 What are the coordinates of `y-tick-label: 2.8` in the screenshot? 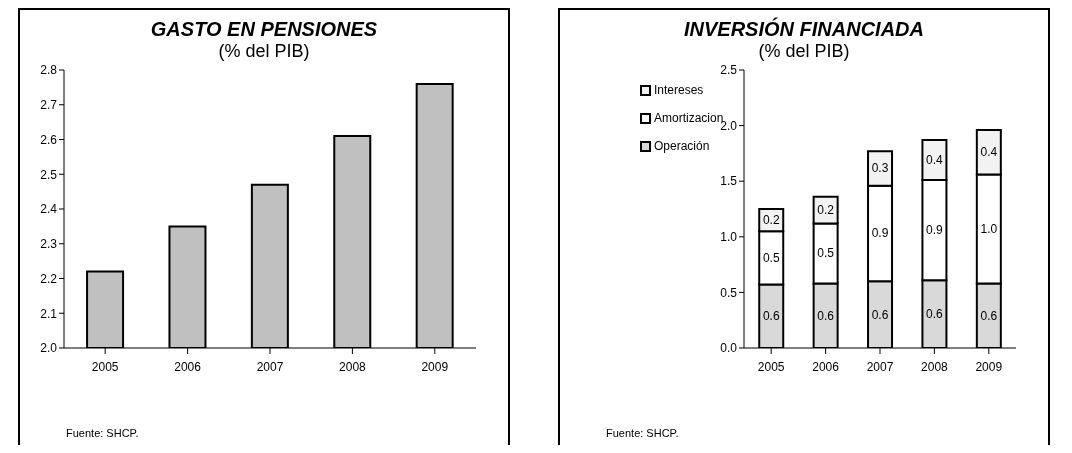 It's located at (49, 70).